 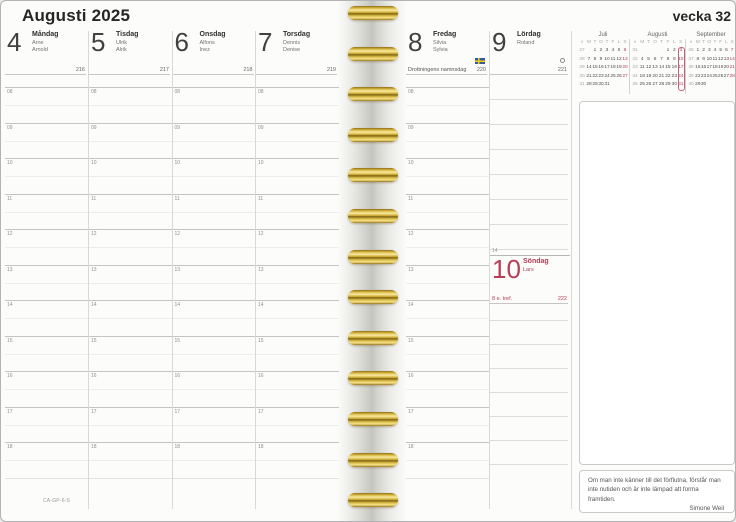 I want to click on day-big-number: 7, so click(x=265, y=42).